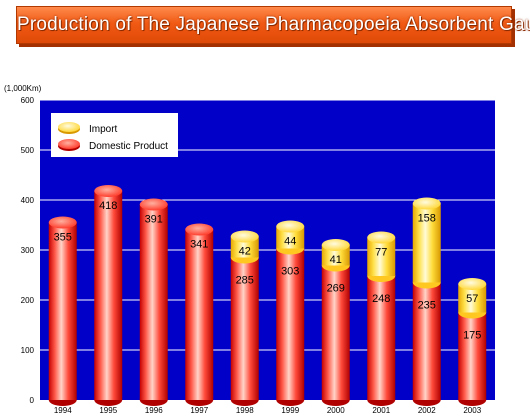  I want to click on data-label-domestic: 285, so click(245, 281).